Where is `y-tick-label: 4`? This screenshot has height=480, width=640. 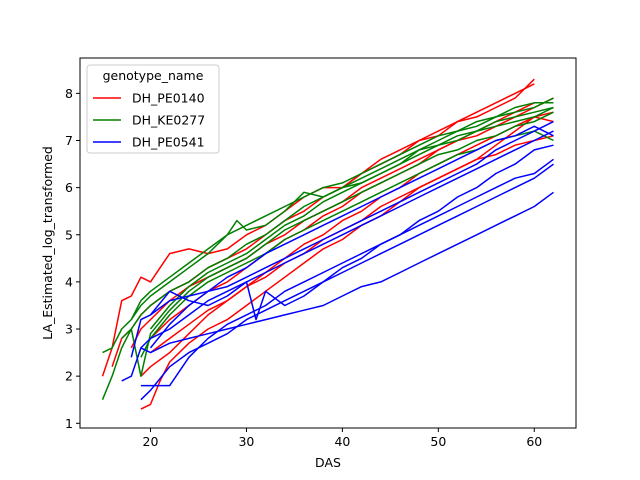 y-tick-label: 4 is located at coordinates (69, 281).